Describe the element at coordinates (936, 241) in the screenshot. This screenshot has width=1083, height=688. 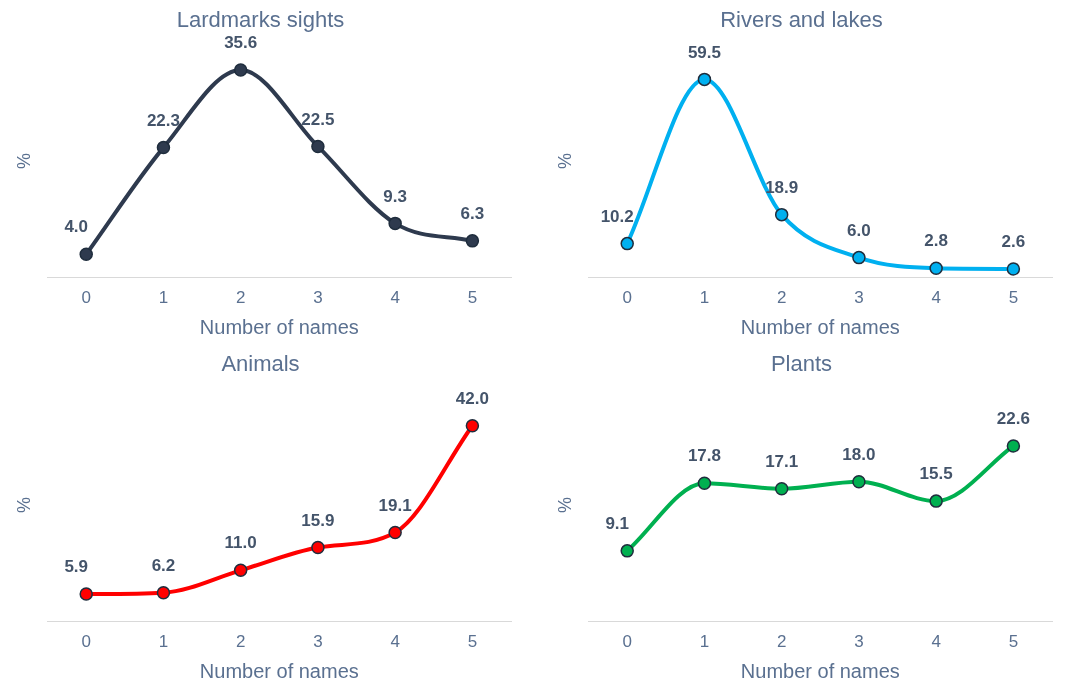
I see `data-label: 2.8` at that location.